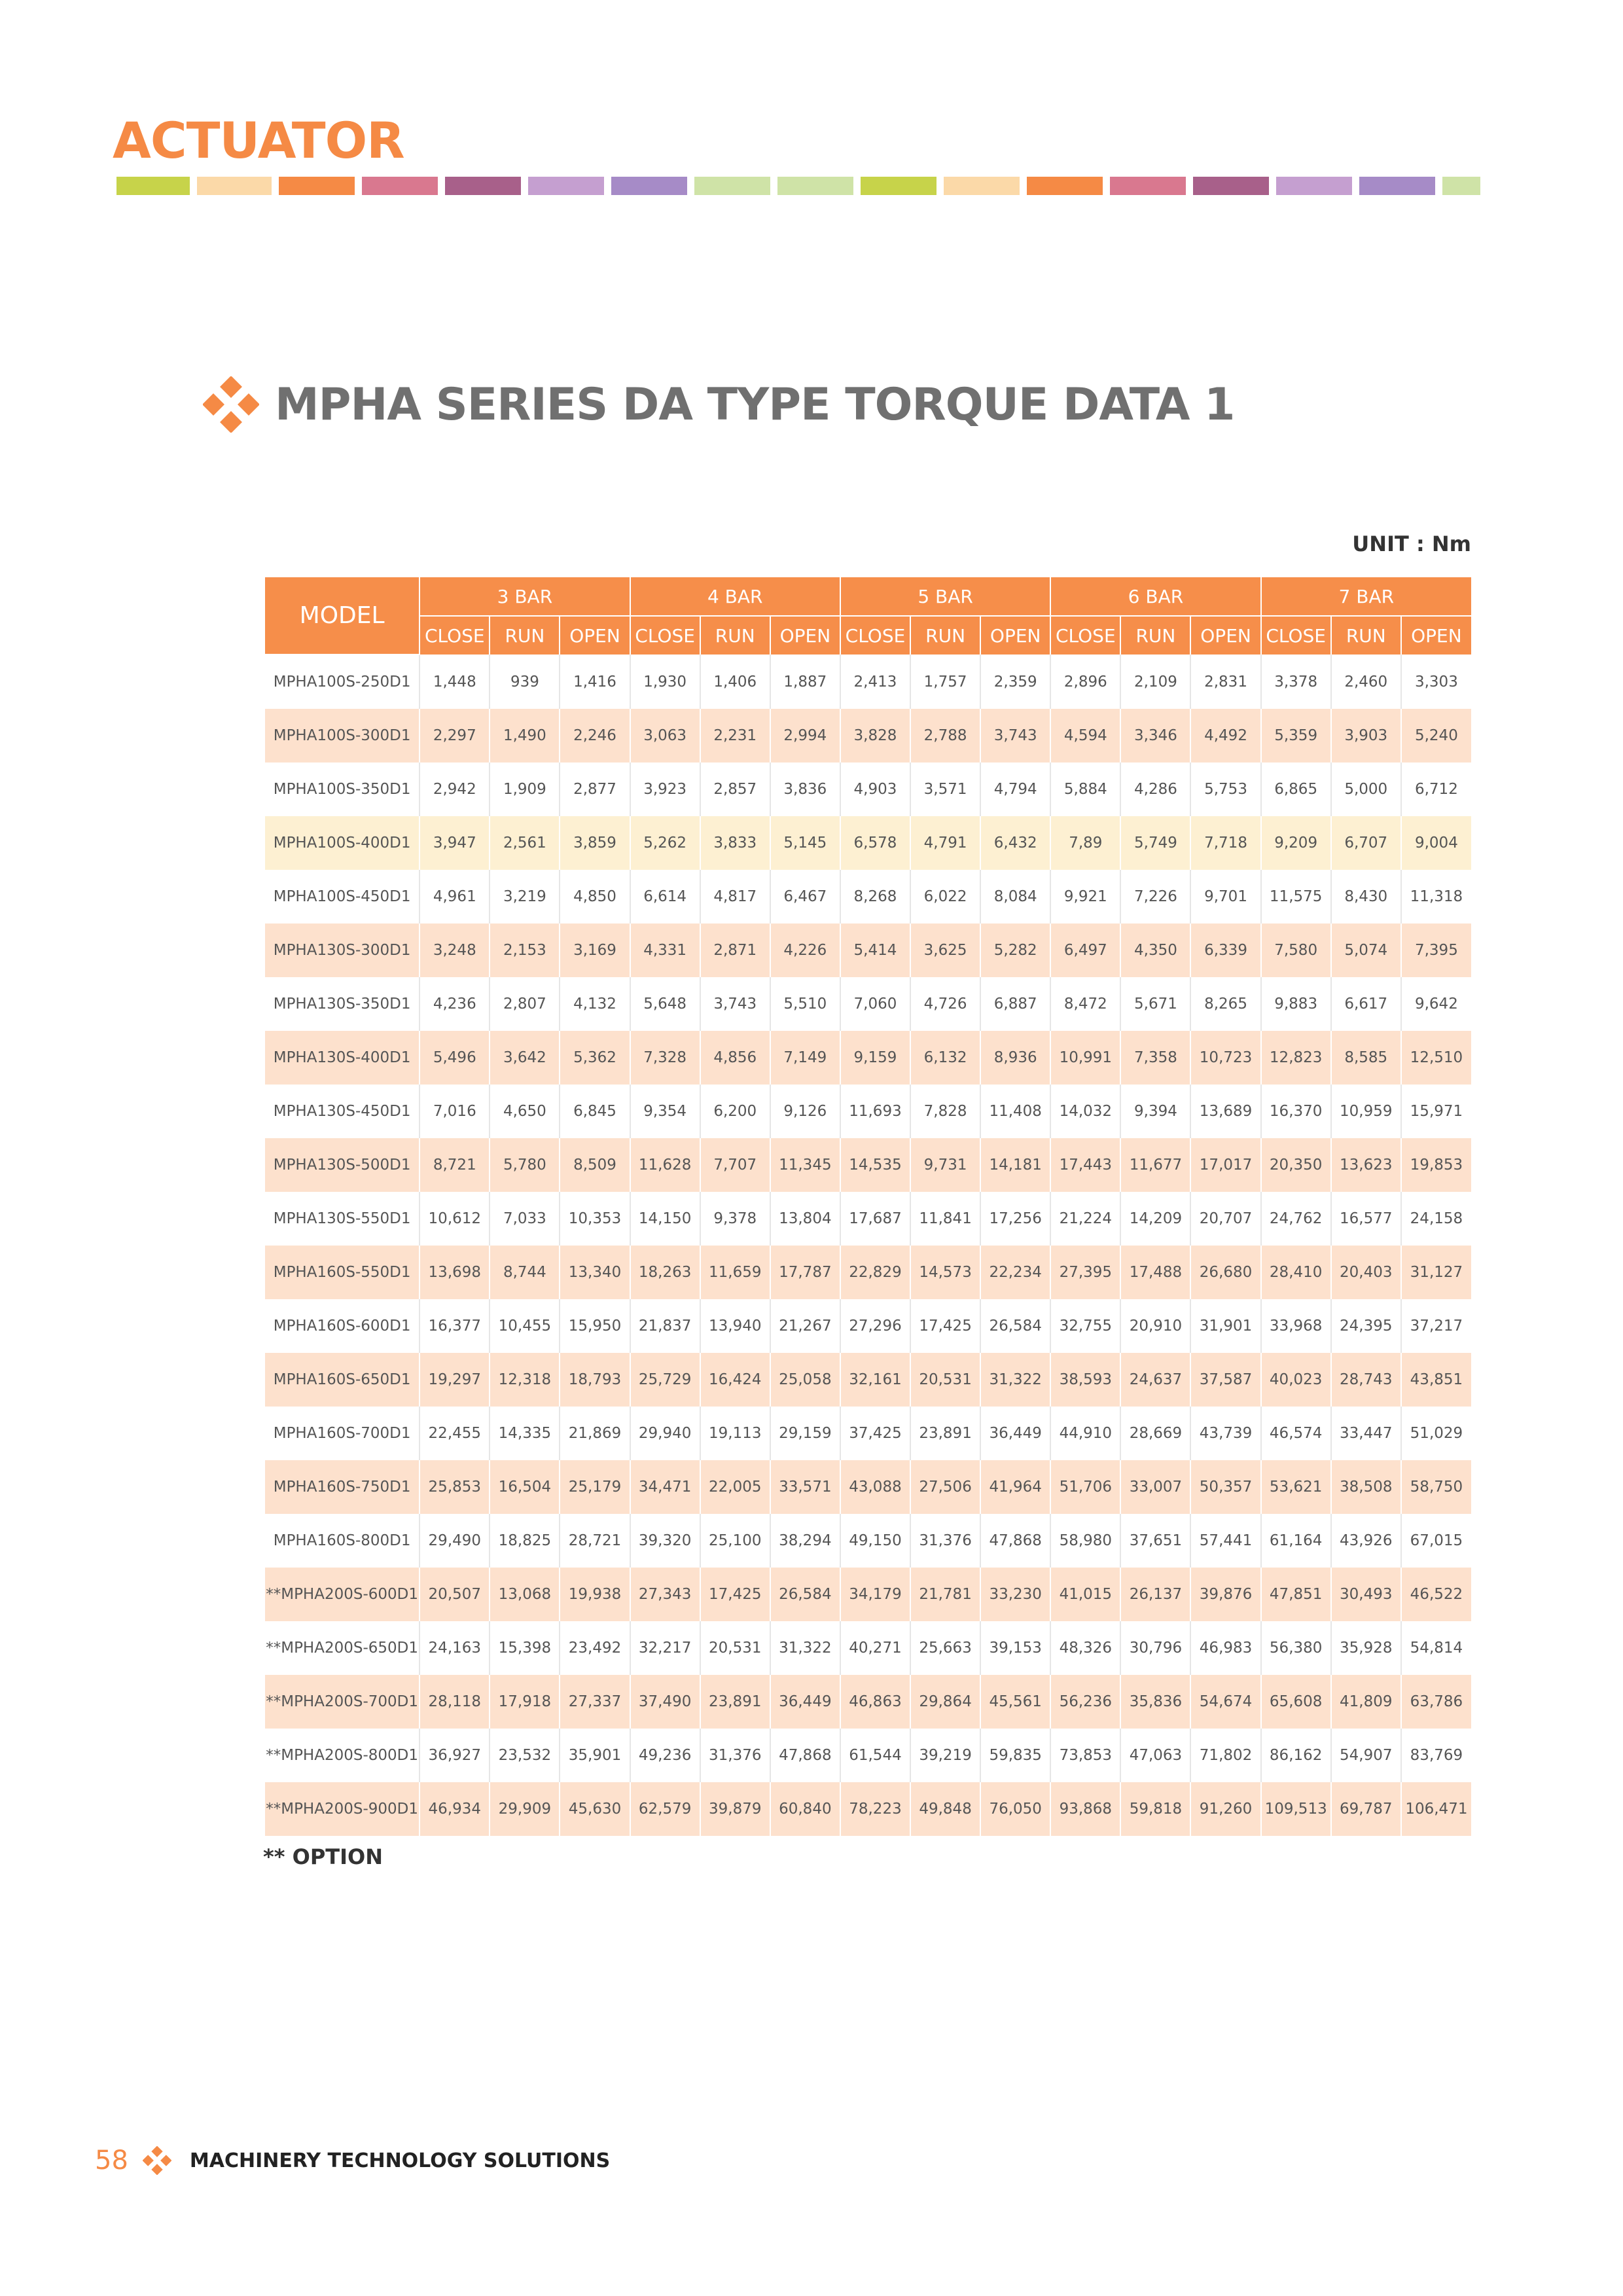 Image resolution: width=1623 pixels, height=2296 pixels. What do you see at coordinates (875, 1809) in the screenshot?
I see `torque-cell: 78,223` at bounding box center [875, 1809].